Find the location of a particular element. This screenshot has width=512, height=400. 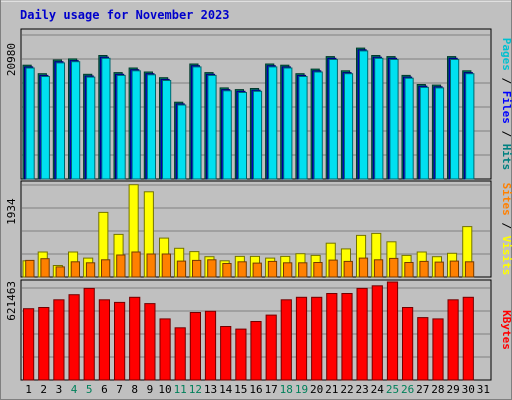

legend-entry: Files is located at coordinates (506, 107).